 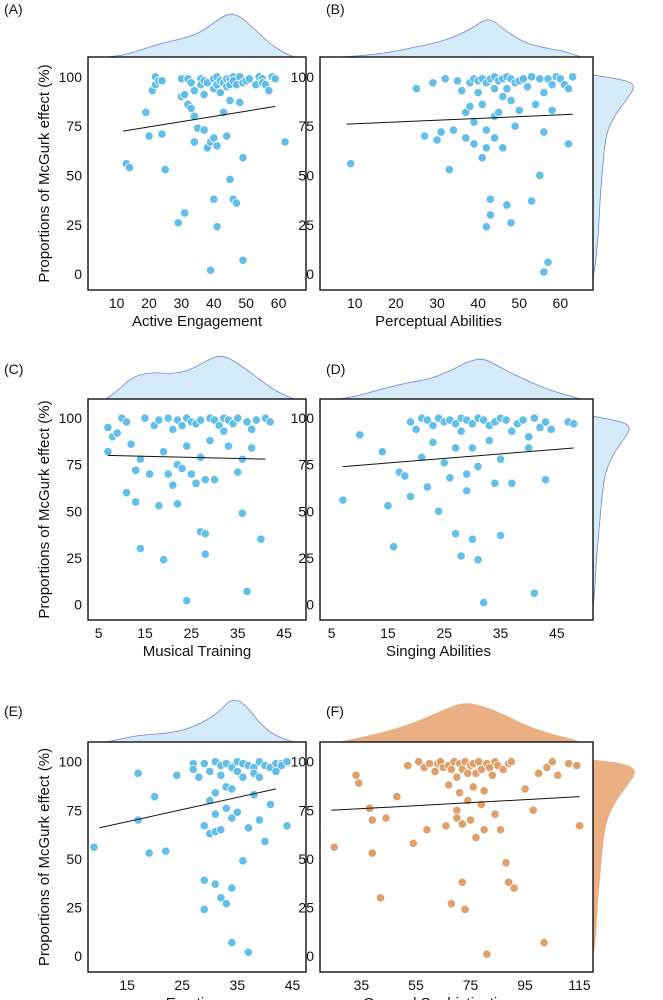 What do you see at coordinates (438, 997) in the screenshot?
I see `x-axis-label: General Sophistication` at bounding box center [438, 997].